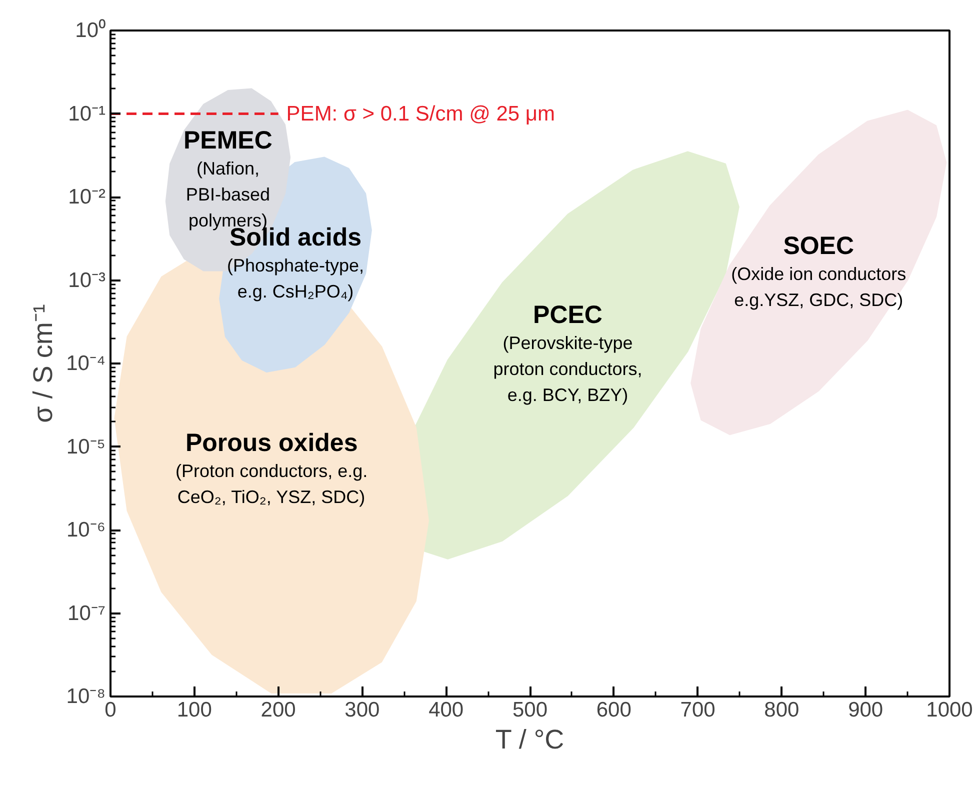 This screenshot has height=791, width=979. What do you see at coordinates (866, 710) in the screenshot?
I see `x-tick-label: 900` at bounding box center [866, 710].